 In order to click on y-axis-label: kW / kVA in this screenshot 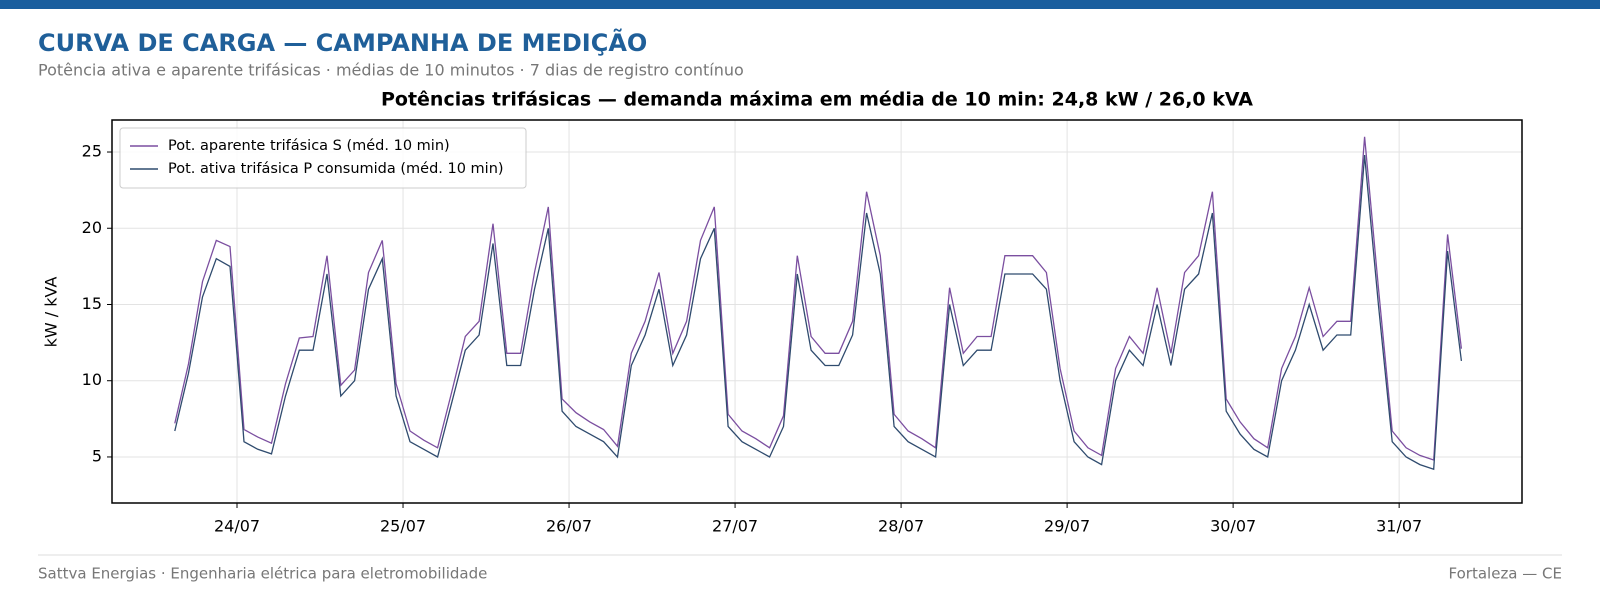, I will do `click(51, 312)`.